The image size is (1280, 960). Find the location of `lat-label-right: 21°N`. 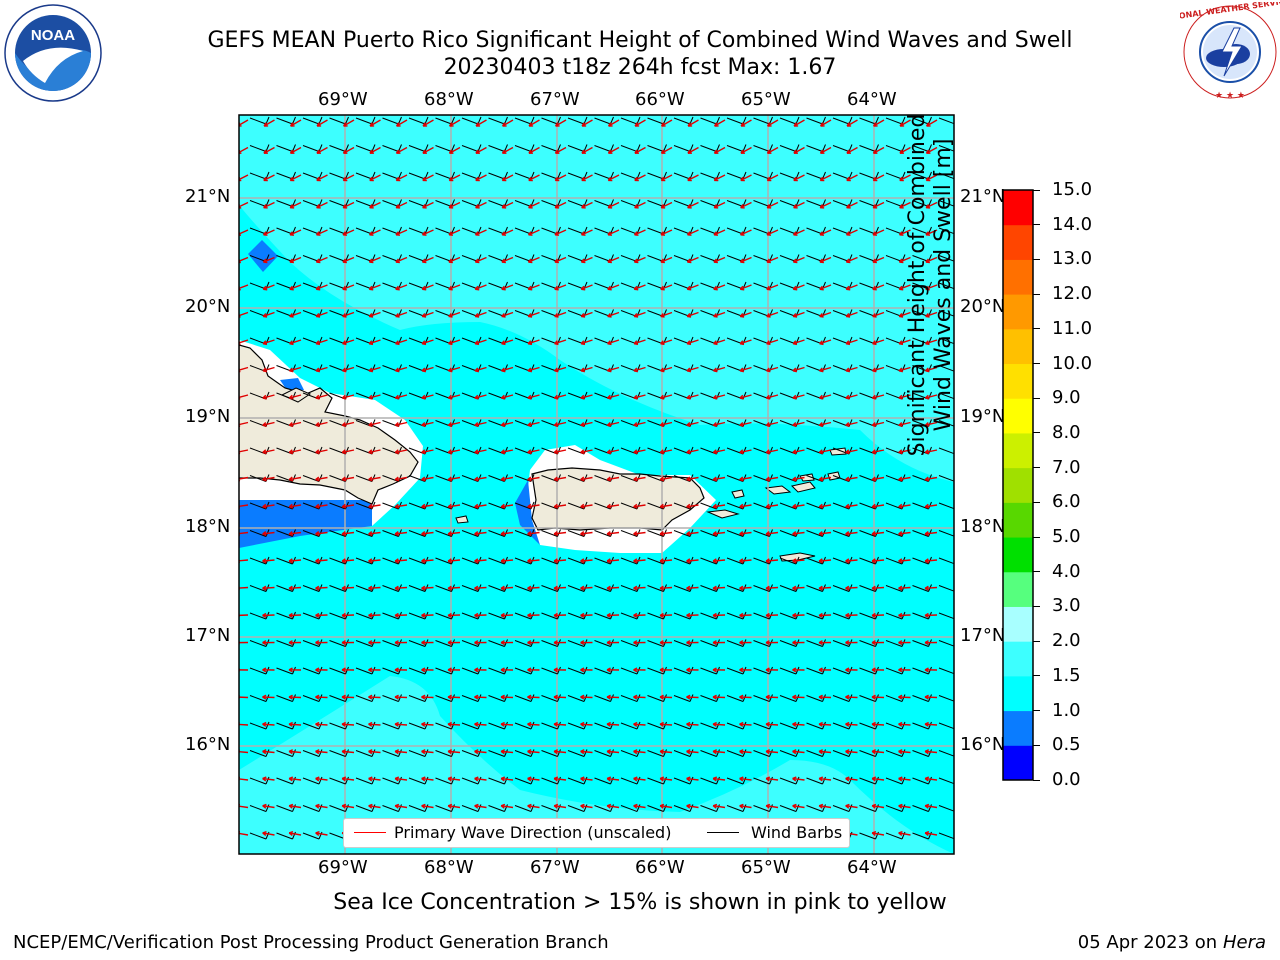

lat-label-right: 21°N is located at coordinates (983, 196).